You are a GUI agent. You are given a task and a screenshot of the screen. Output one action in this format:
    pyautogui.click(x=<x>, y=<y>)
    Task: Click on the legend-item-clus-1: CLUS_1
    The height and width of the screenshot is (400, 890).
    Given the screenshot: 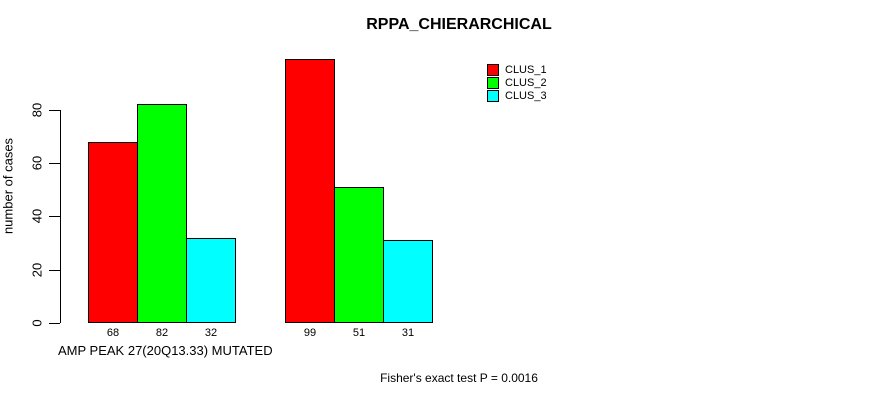 What is the action you would take?
    pyautogui.click(x=517, y=70)
    